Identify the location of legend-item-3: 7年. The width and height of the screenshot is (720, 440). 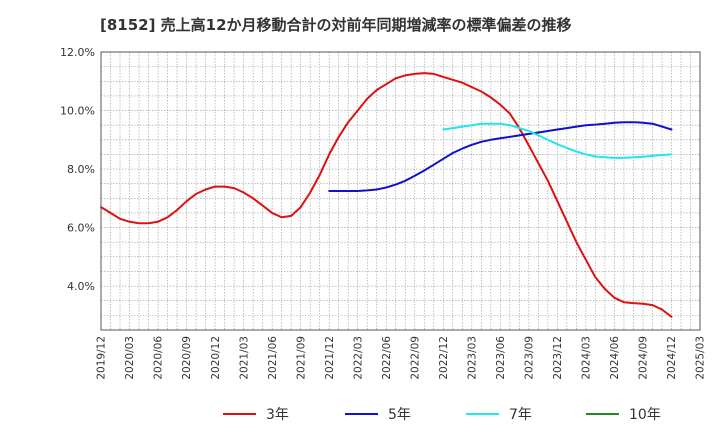
(499, 415).